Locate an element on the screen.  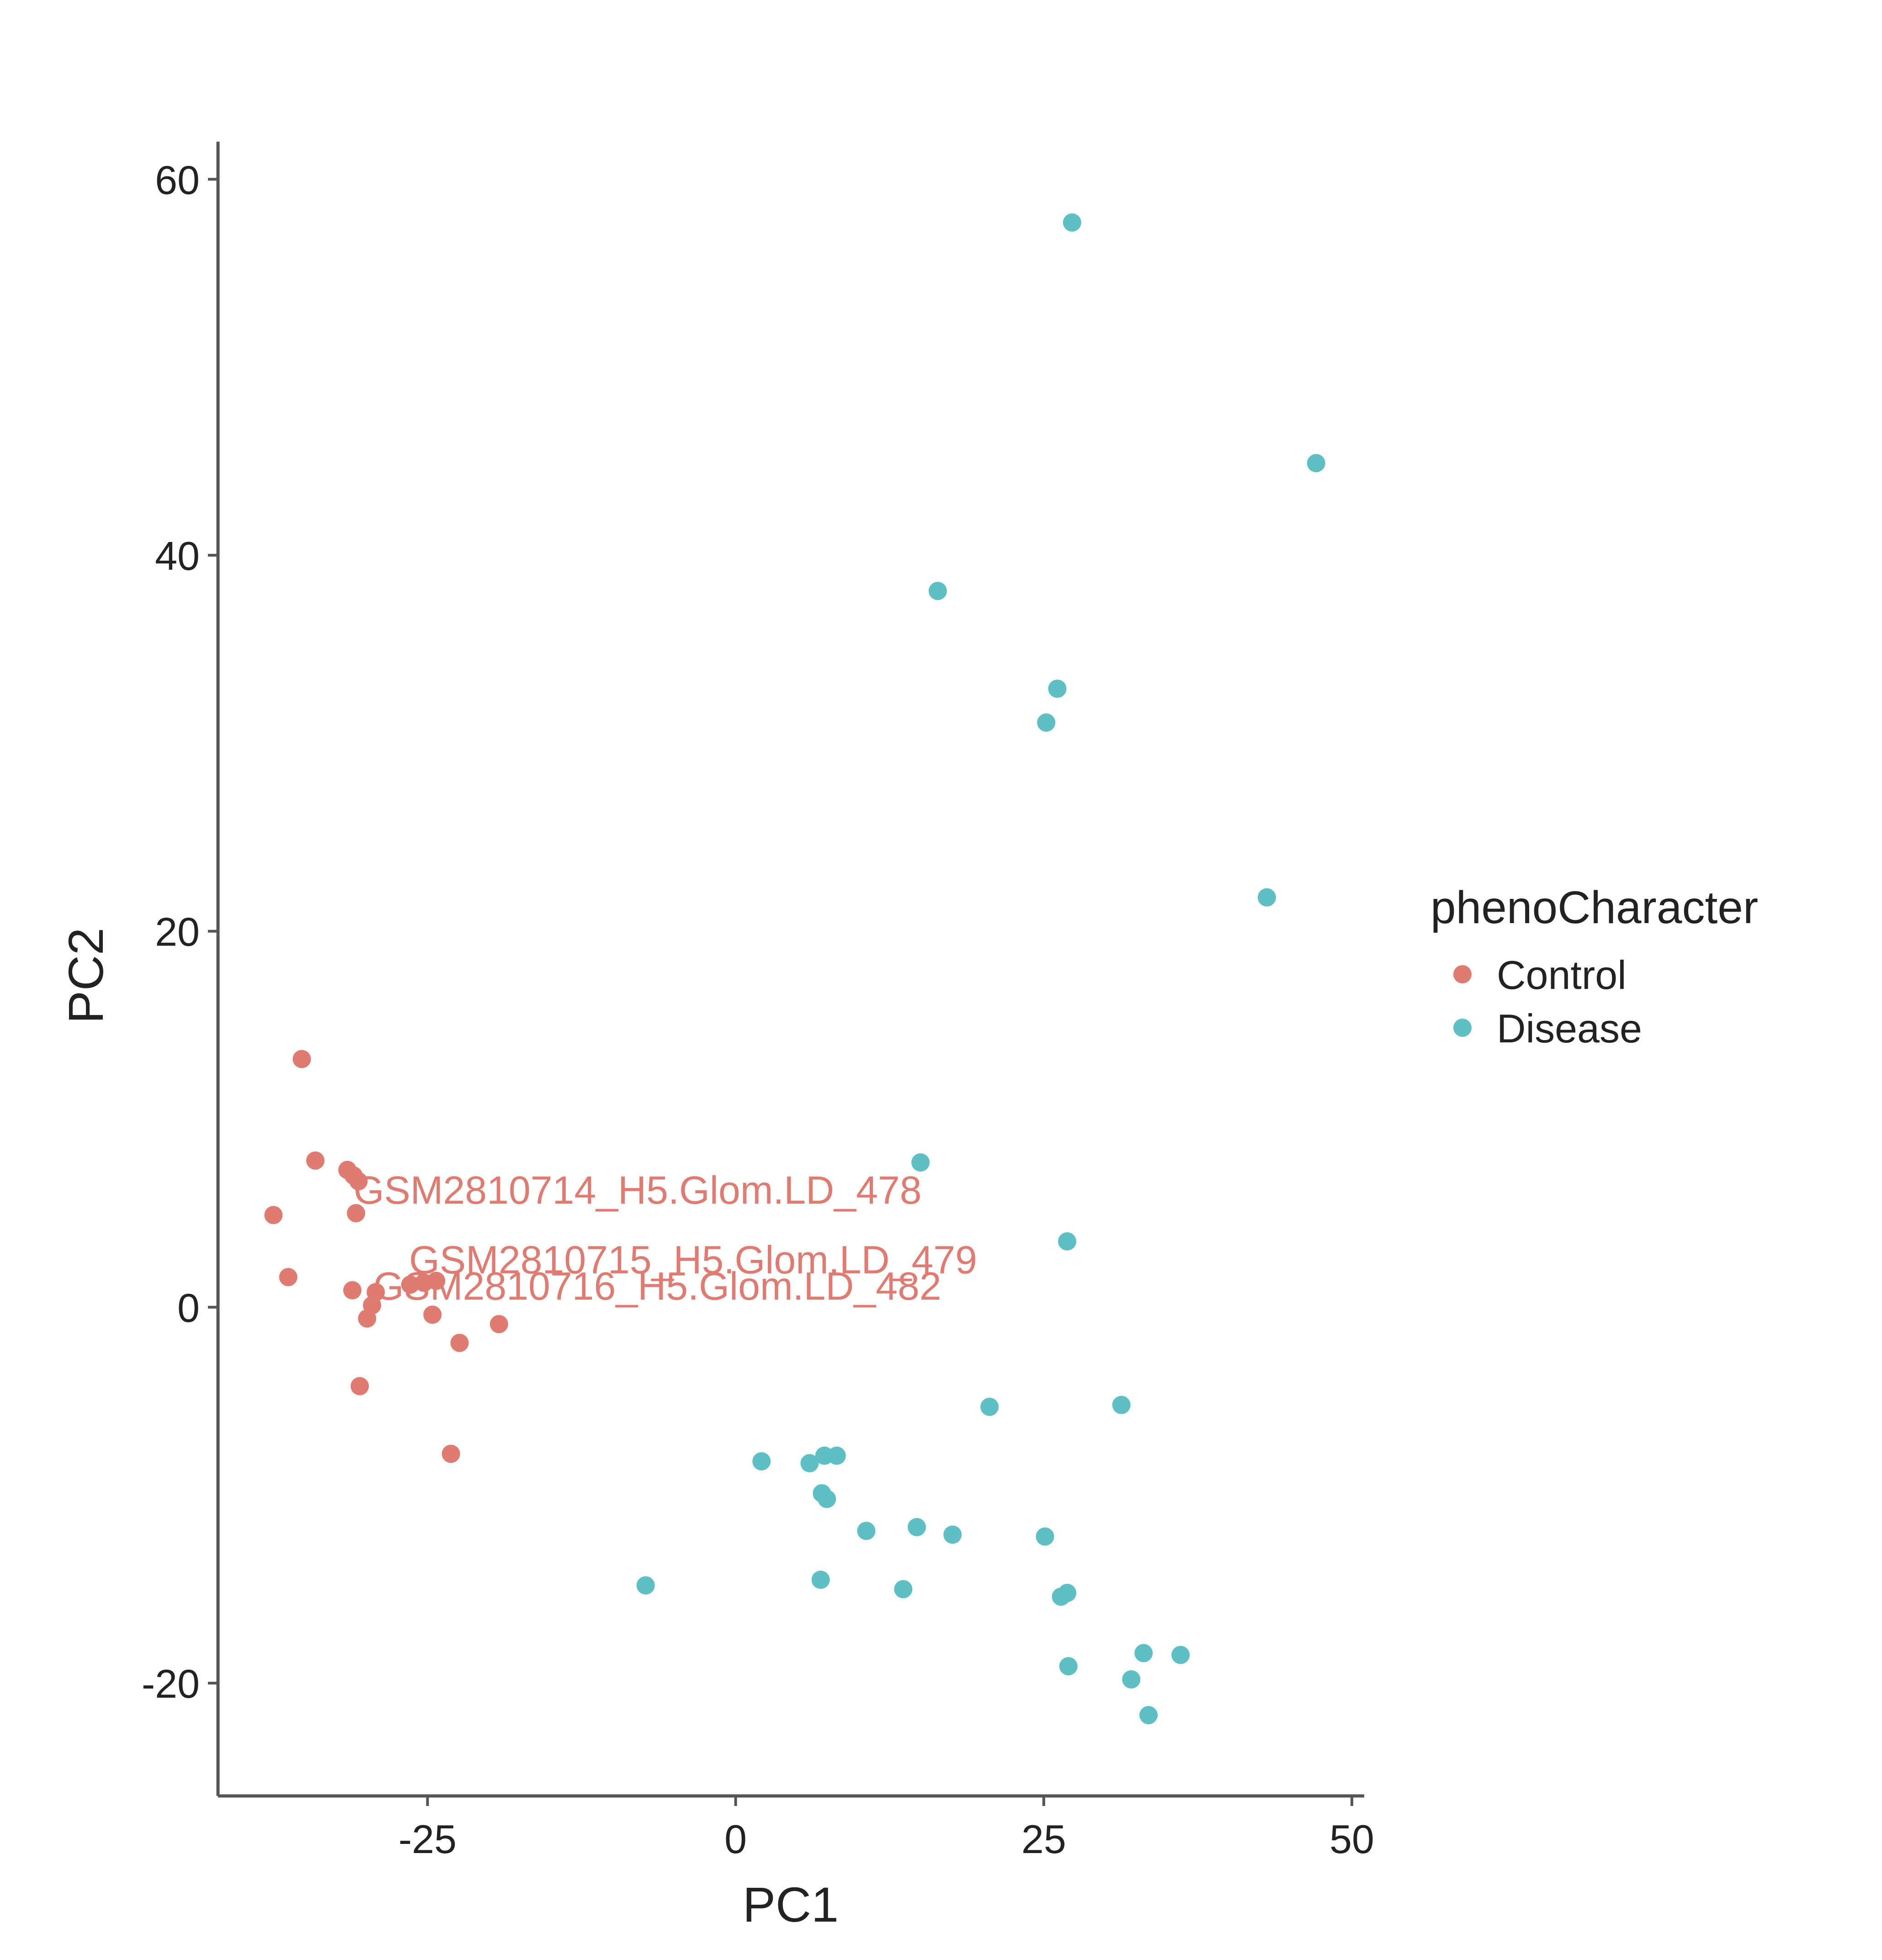
legend-label-control: Control is located at coordinates (1562, 975).